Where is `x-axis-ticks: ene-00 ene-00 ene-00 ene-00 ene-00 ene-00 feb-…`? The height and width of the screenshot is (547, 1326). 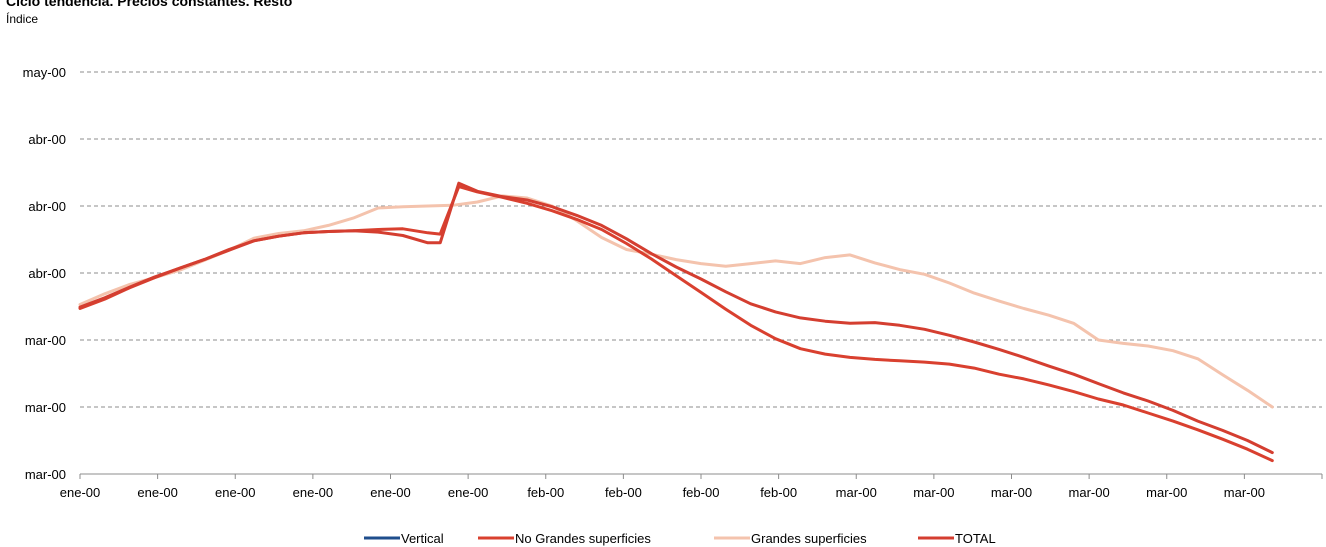
x-axis-ticks: ene-00 ene-00 ene-00 ene-00 ene-00 ene-00 feb-… is located at coordinates (662, 492).